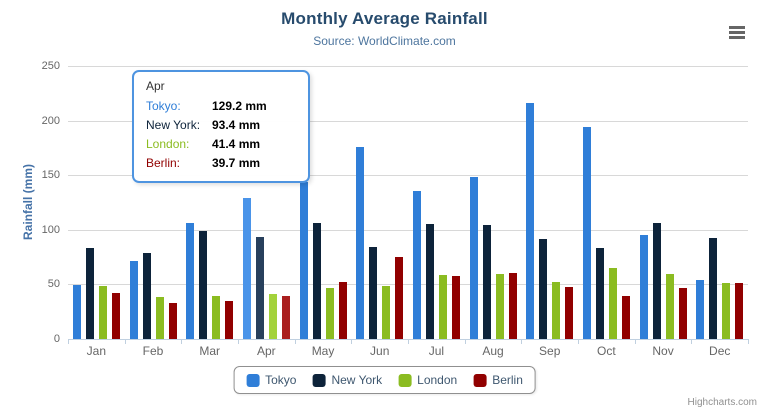 The height and width of the screenshot is (416, 769). I want to click on bar-tokyo-dec, so click(700, 309).